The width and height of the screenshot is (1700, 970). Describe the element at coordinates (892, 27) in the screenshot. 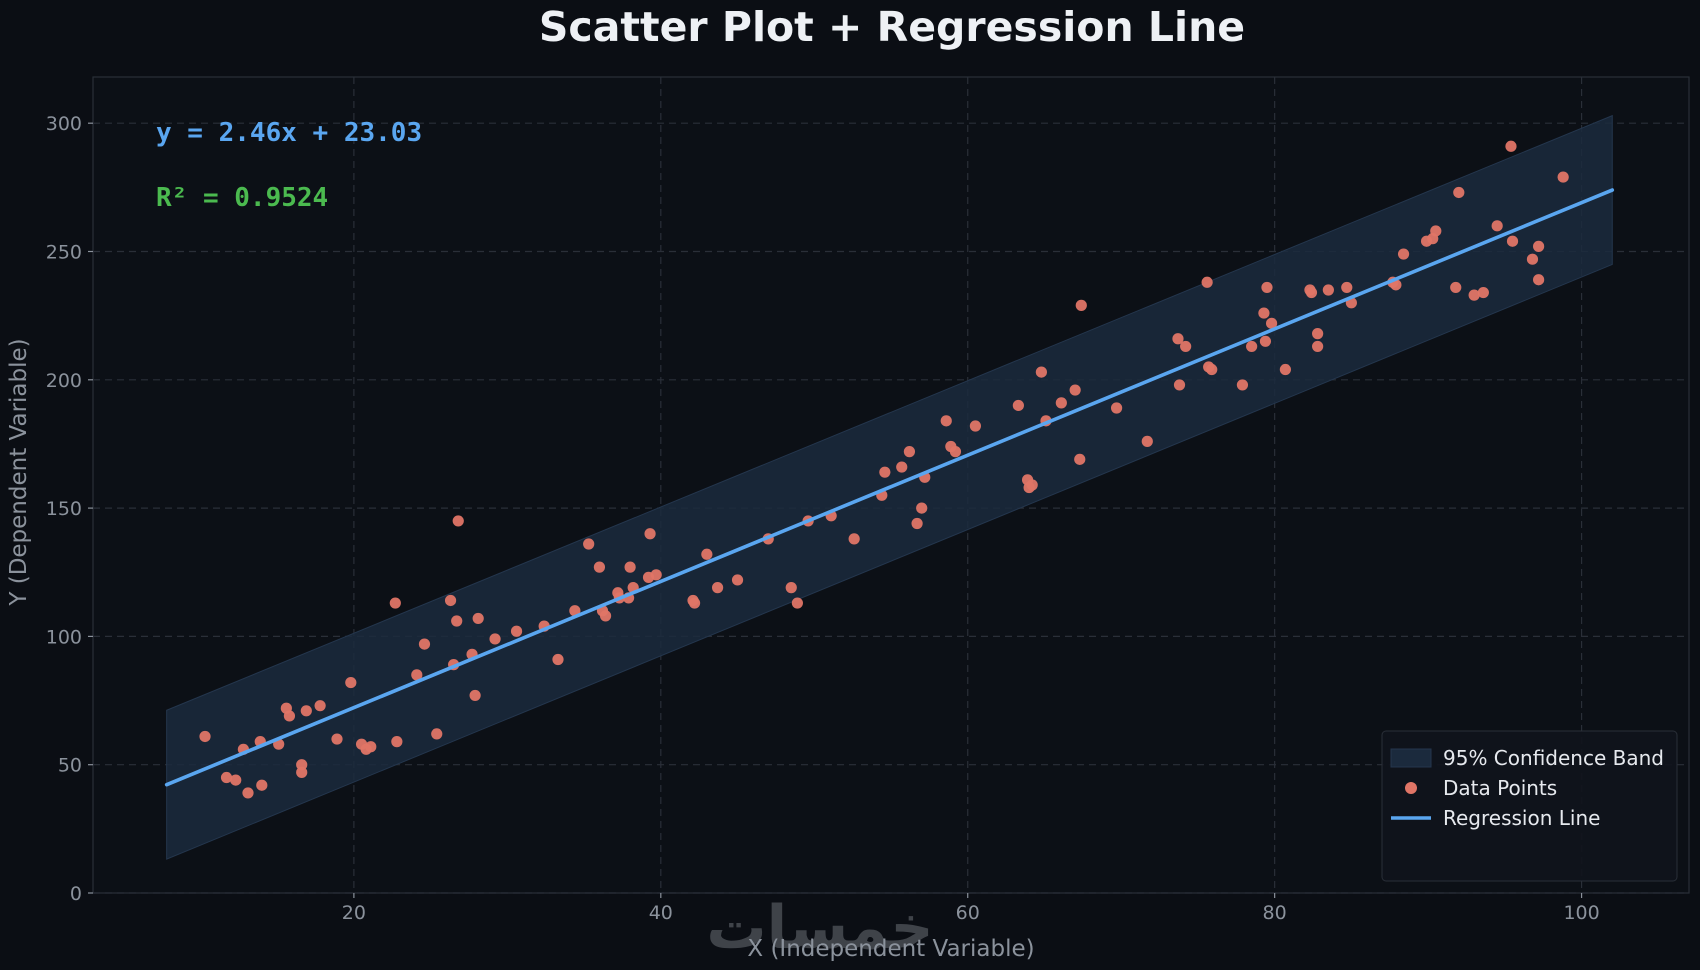

I see `chart-title: Scatter Plot + Regression Line` at that location.